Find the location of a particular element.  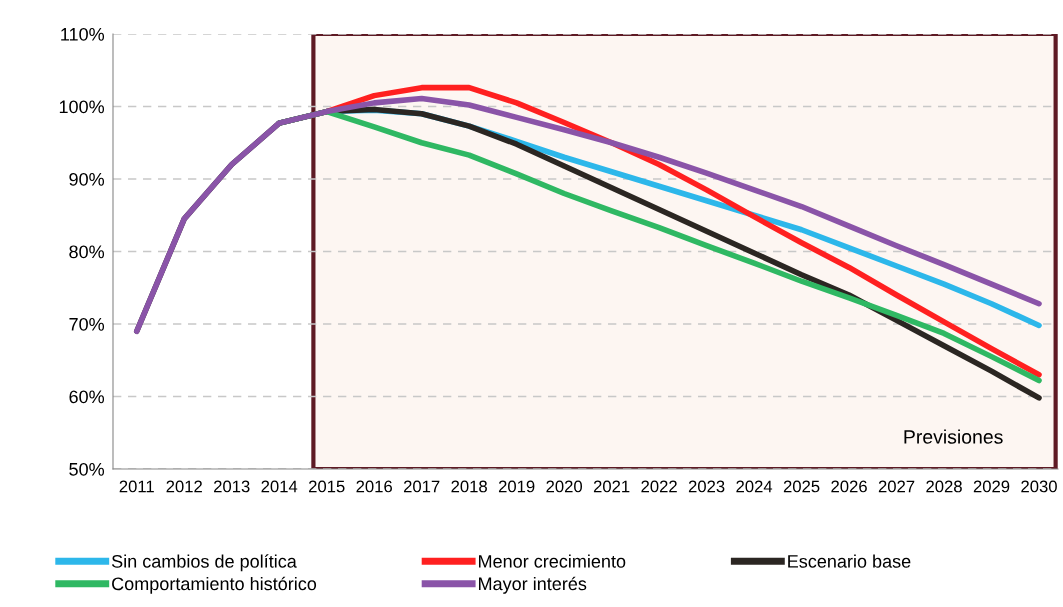

x-tick-label: 2026 is located at coordinates (849, 486).